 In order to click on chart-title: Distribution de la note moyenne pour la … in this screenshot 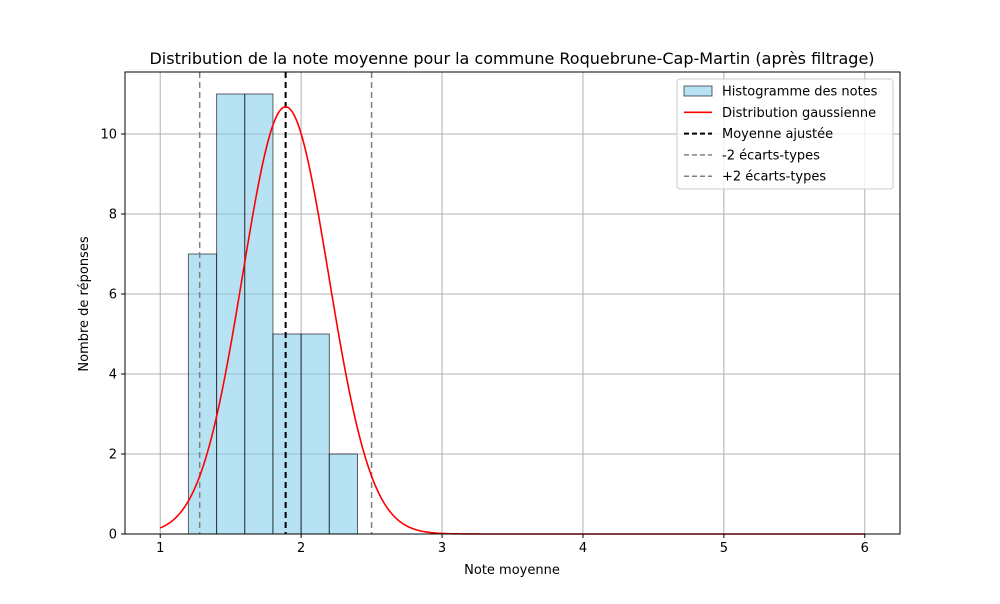, I will do `click(511, 58)`.